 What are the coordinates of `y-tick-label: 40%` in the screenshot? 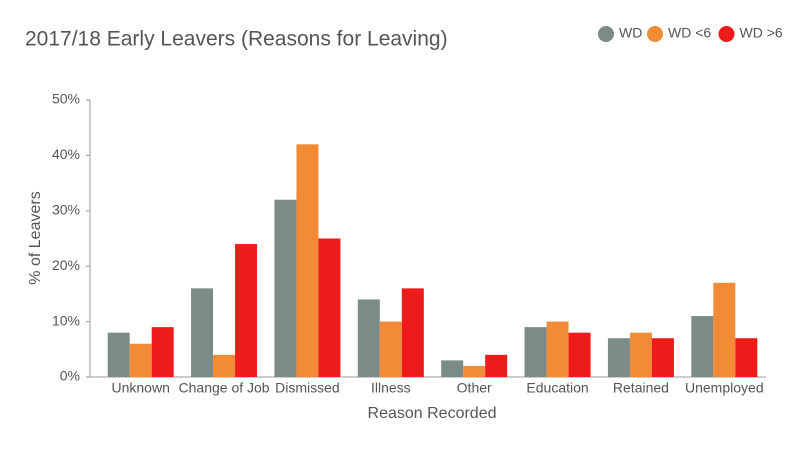 It's located at (66, 154).